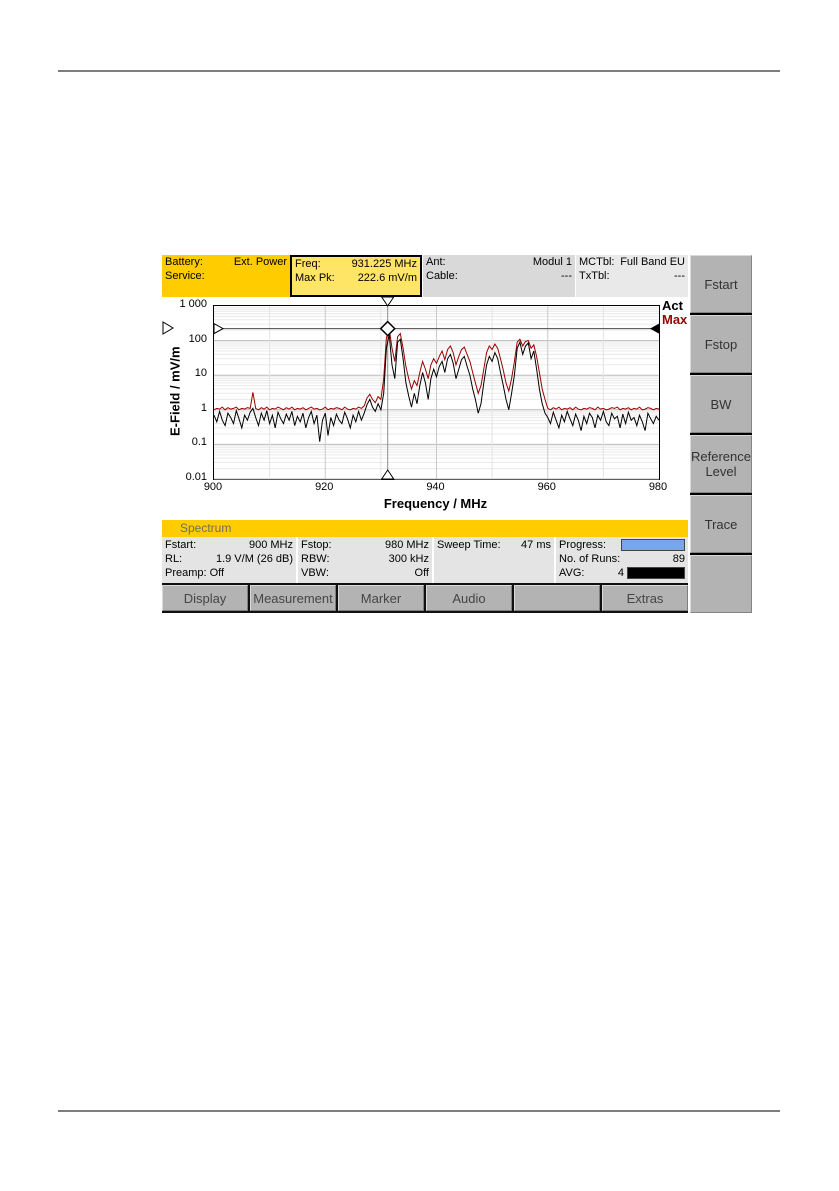 The height and width of the screenshot is (1191, 839). I want to click on y-tick-label: 0.1, so click(199, 442).